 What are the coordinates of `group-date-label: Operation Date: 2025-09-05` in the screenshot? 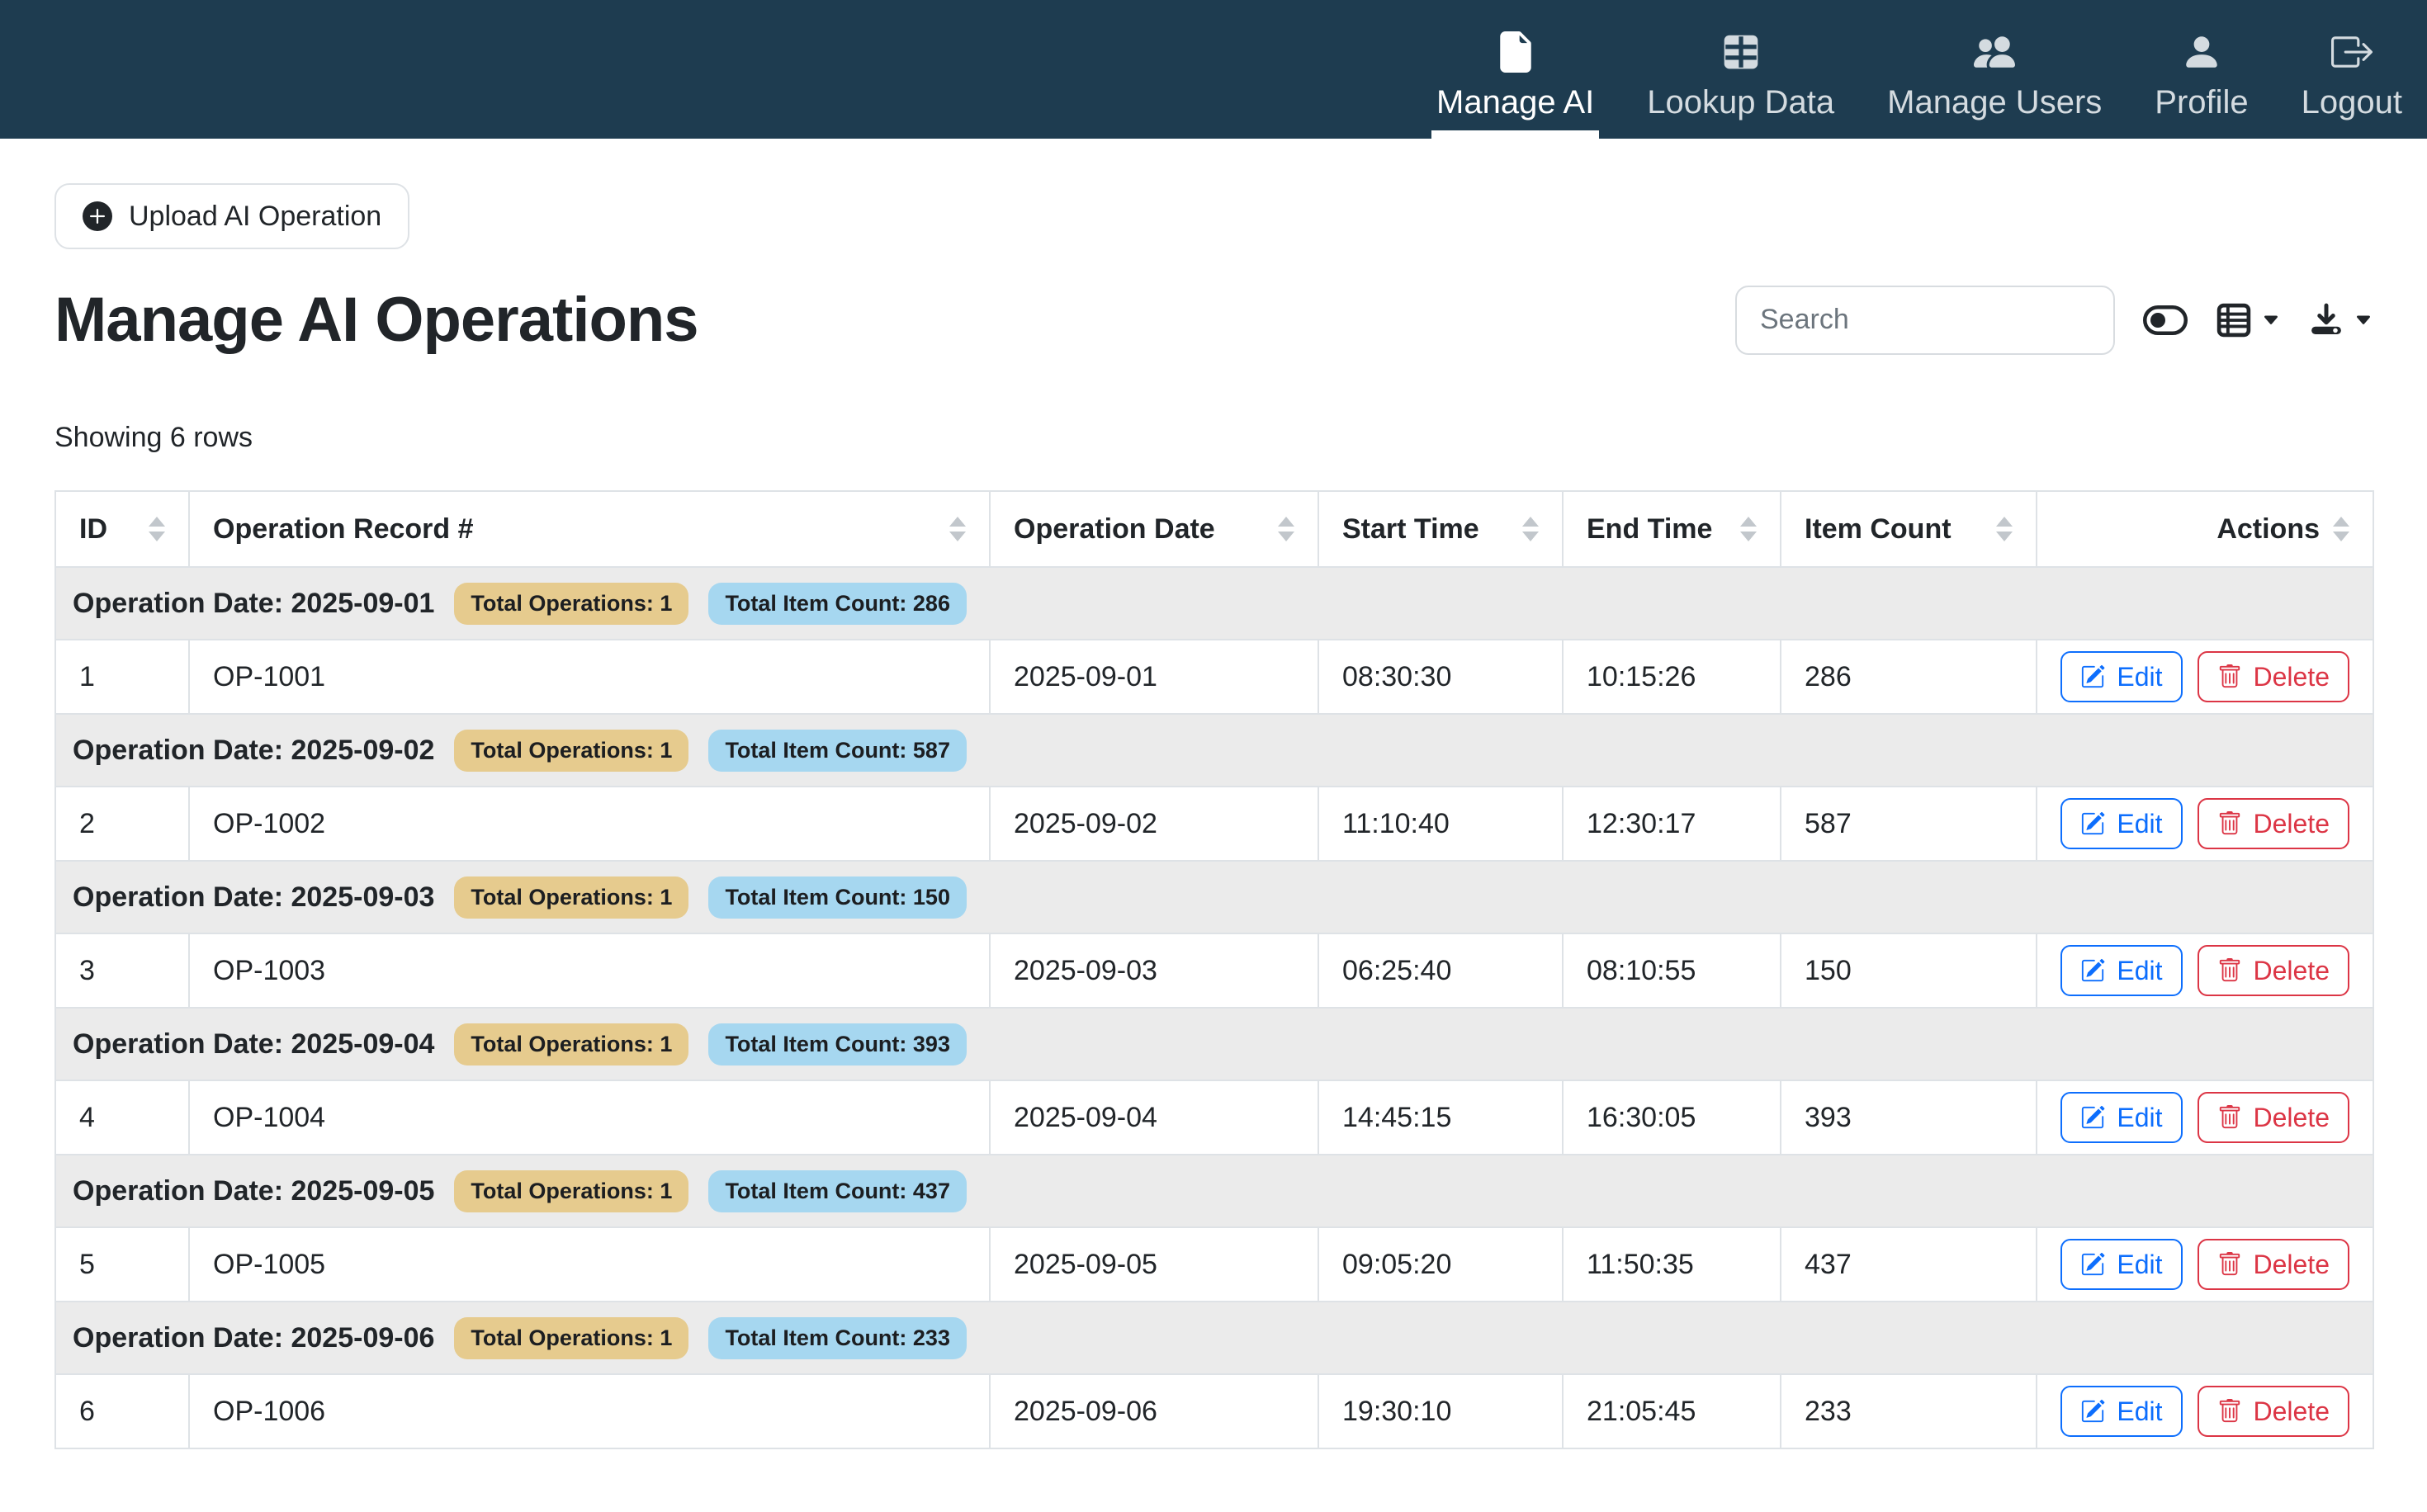 It's located at (254, 1190).